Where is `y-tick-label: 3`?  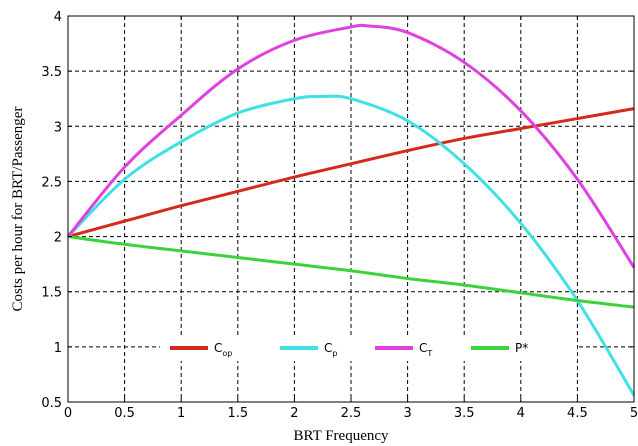 y-tick-label: 3 is located at coordinates (58, 127).